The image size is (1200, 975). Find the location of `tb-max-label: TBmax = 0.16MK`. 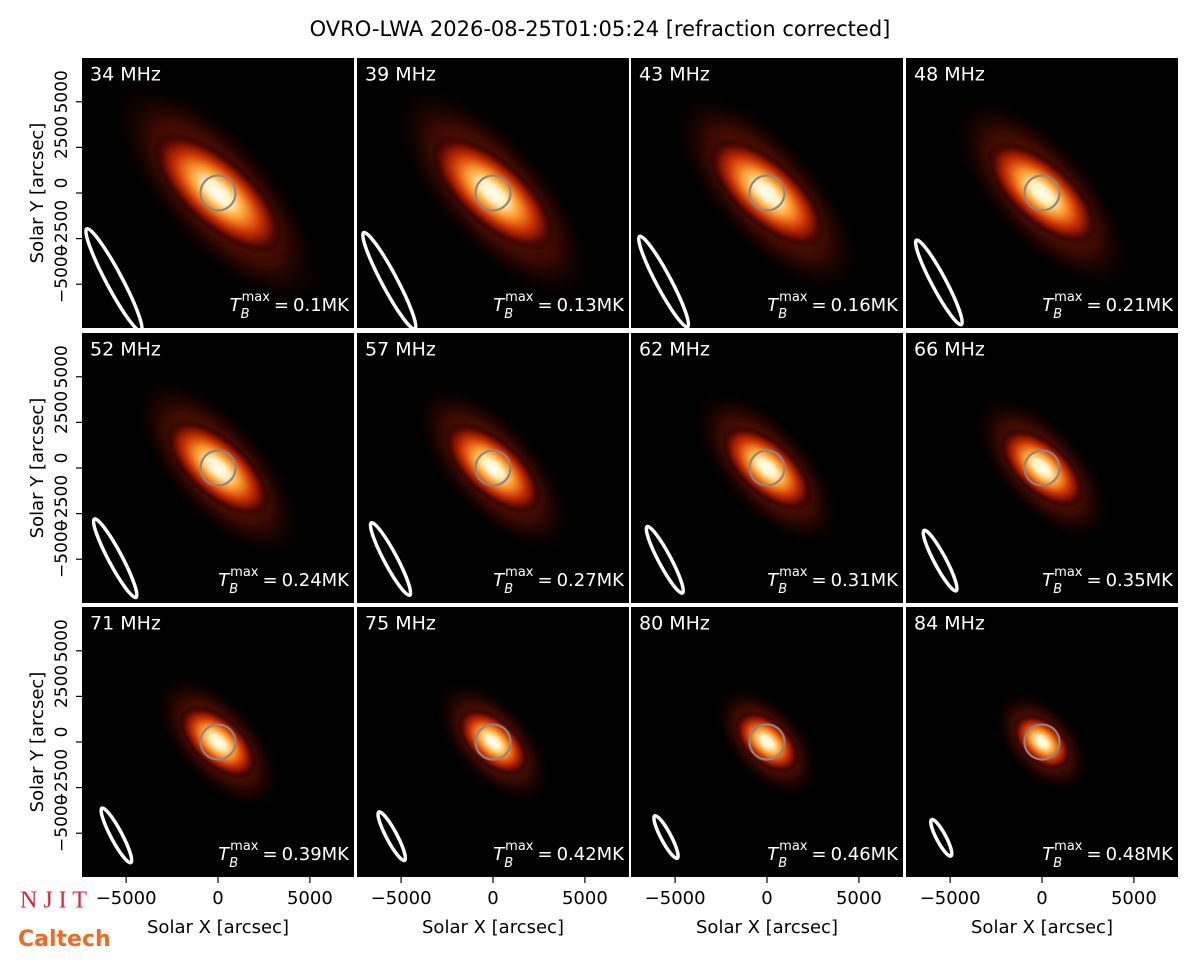

tb-max-label: TBmax = 0.16MK is located at coordinates (833, 306).